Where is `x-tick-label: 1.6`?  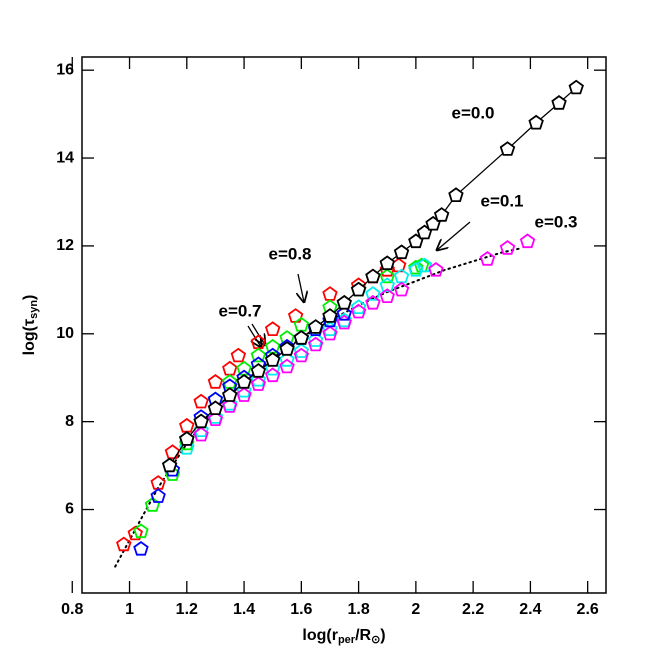 x-tick-label: 1.6 is located at coordinates (301, 609).